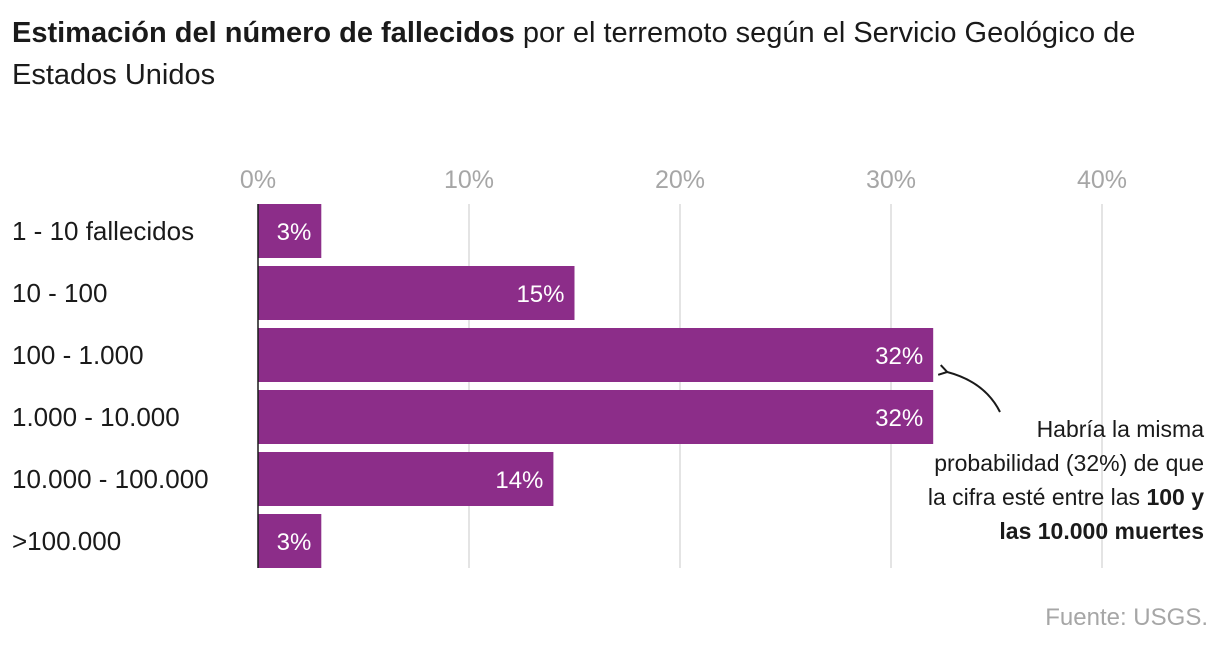 The height and width of the screenshot is (652, 1220). Describe the element at coordinates (969, 388) in the screenshot. I see `annotation-arrow` at that location.